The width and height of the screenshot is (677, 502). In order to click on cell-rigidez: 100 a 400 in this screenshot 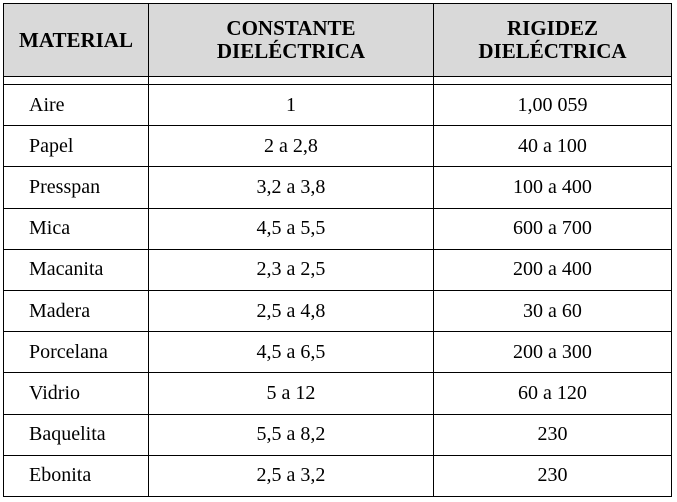, I will do `click(552, 187)`.